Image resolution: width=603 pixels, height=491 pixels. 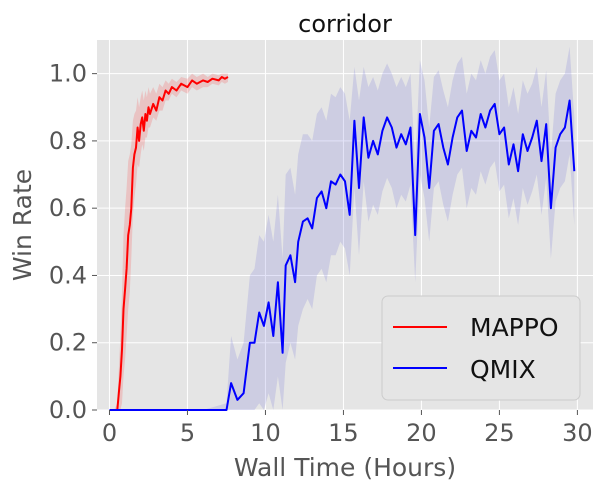 I want to click on x-tick-label: 10, so click(x=265, y=433).